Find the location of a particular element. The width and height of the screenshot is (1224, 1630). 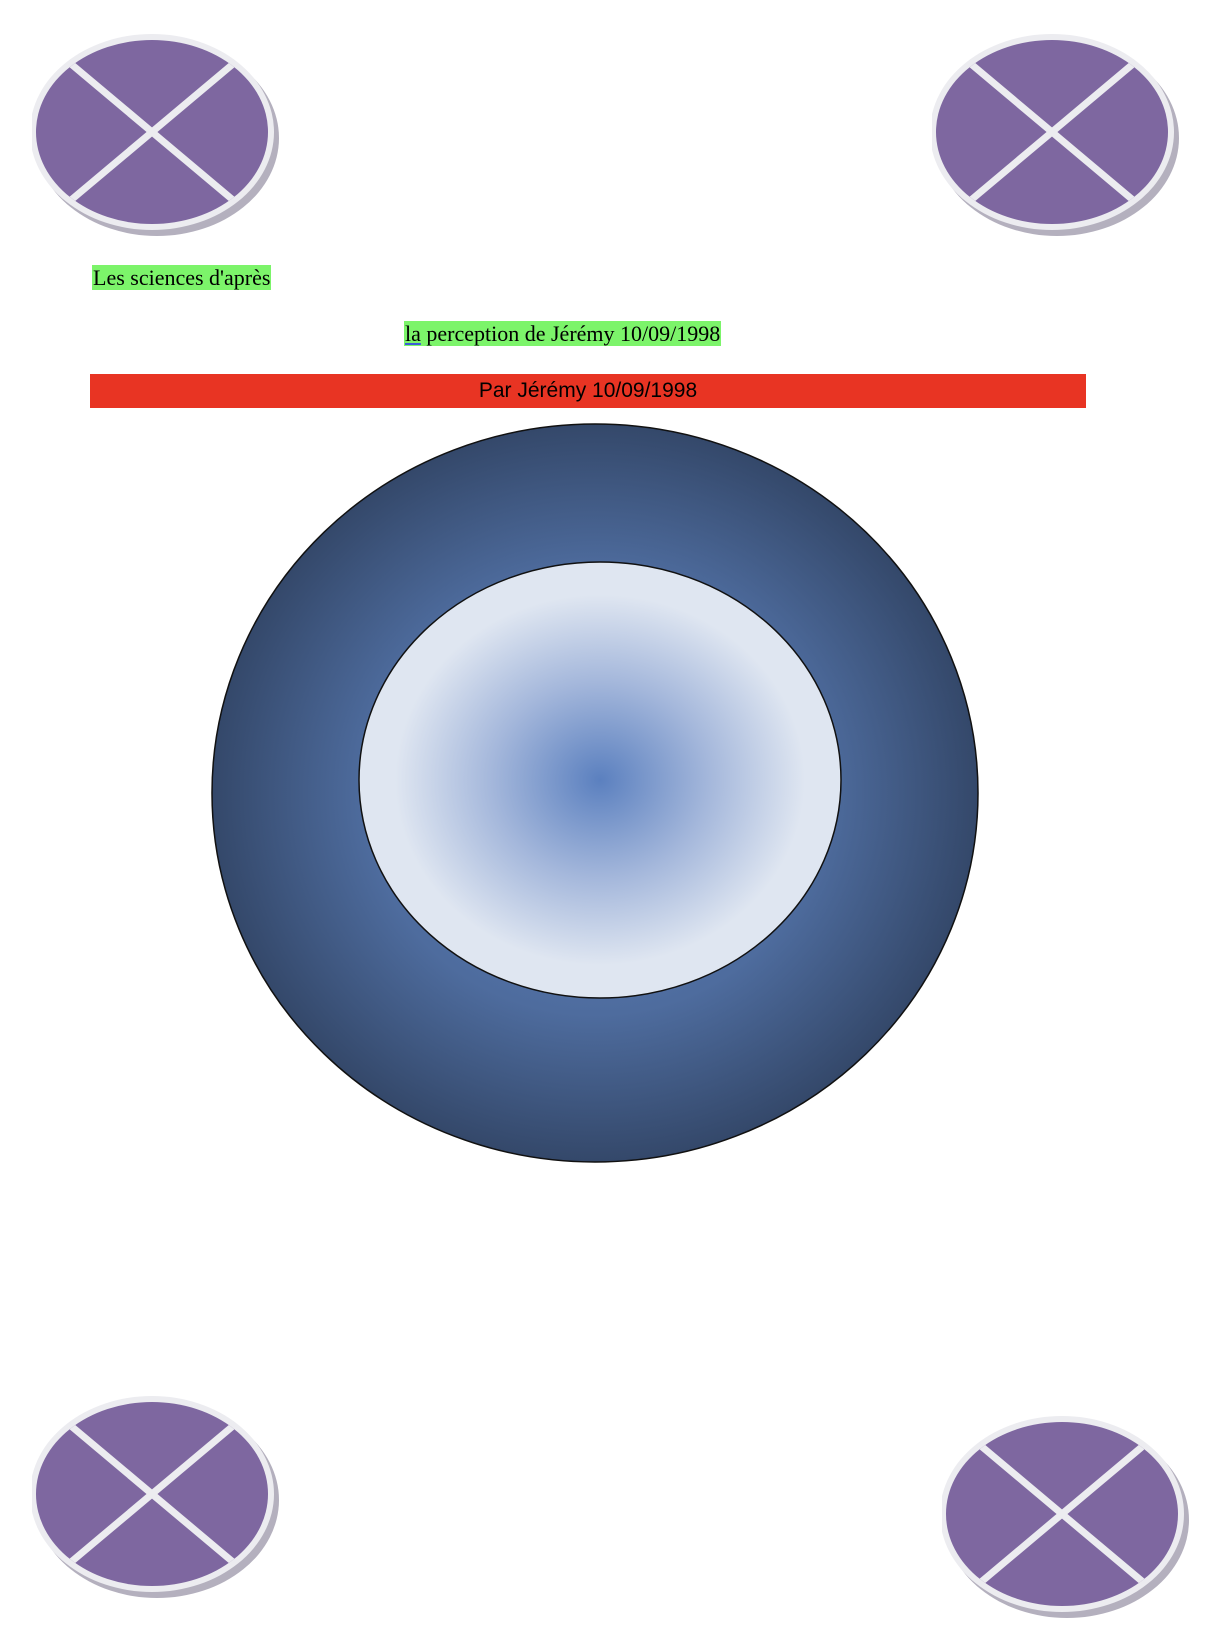

document-title: Les sciences d'après is located at coordinates (182, 277).